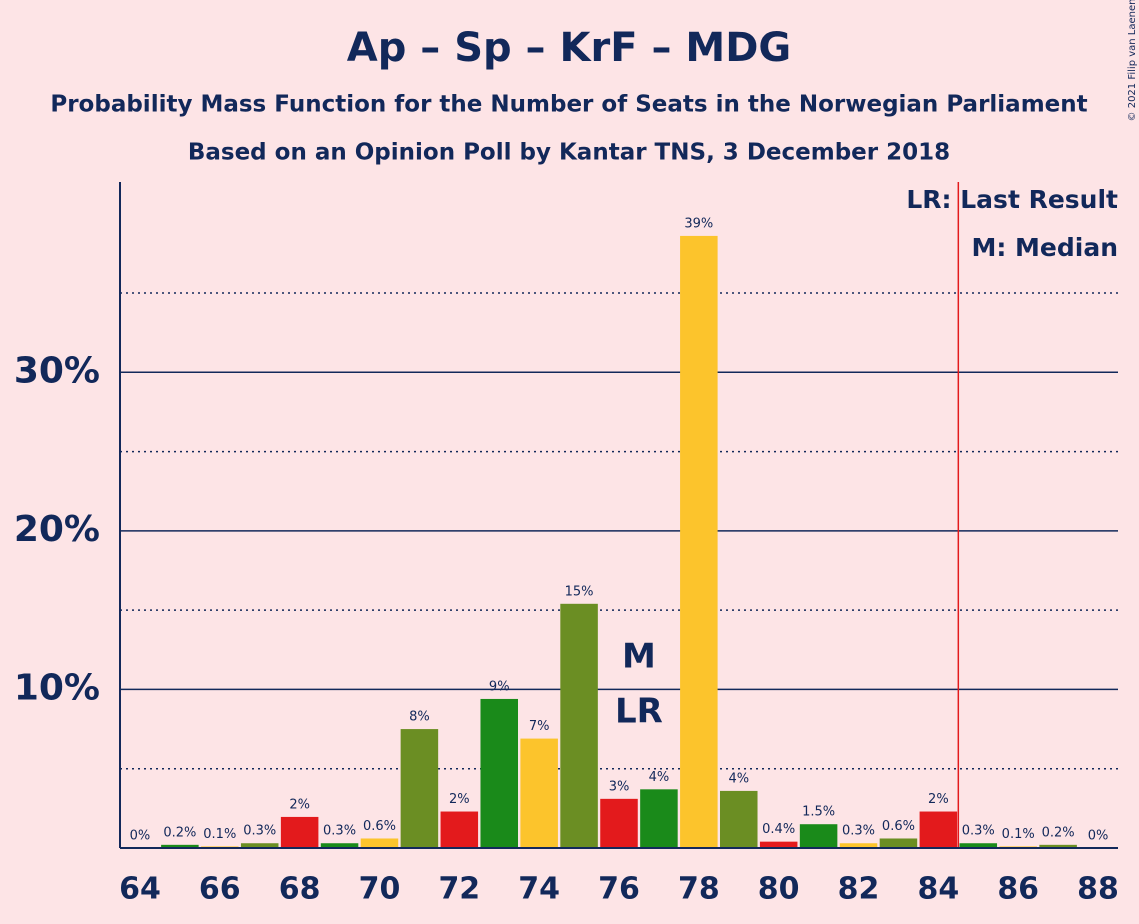  Describe the element at coordinates (57, 370) in the screenshot. I see `y-tick-label: 30%` at that location.